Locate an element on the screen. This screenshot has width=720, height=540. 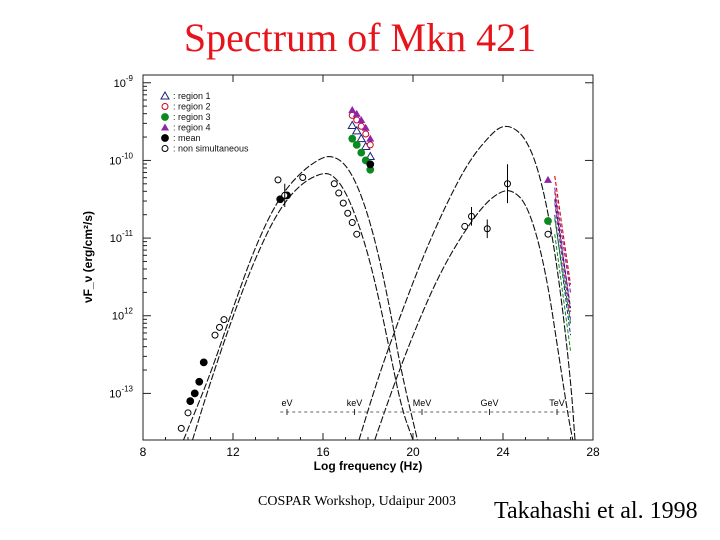
y-tick-label: 1012 is located at coordinates (123, 315).